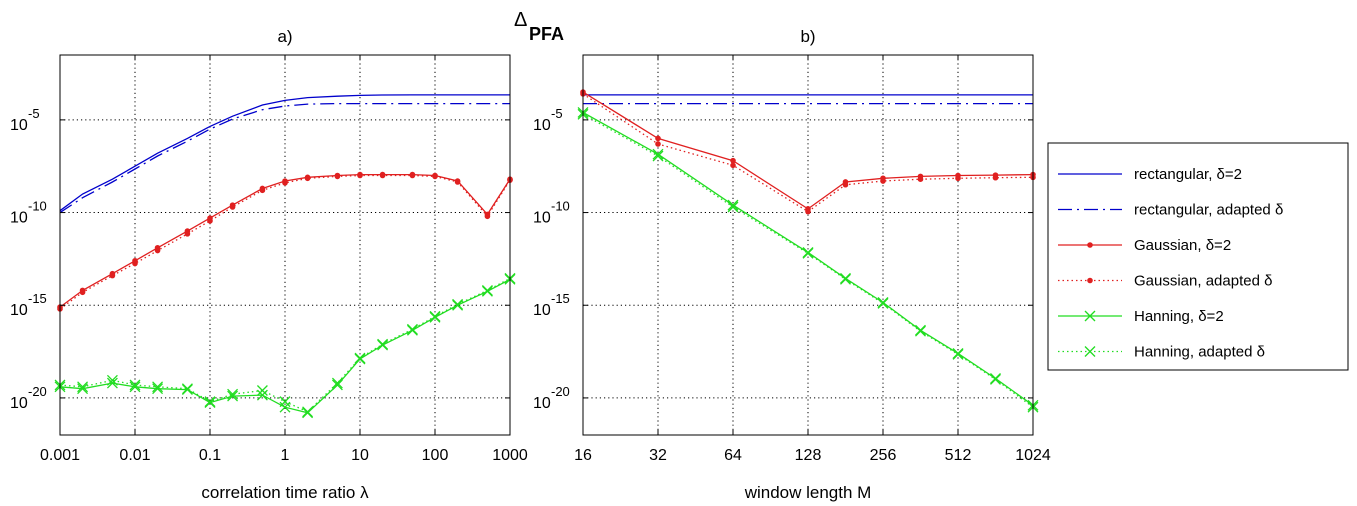 This screenshot has height=506, width=1357. I want to click on panel-b-title: b), so click(807, 36).